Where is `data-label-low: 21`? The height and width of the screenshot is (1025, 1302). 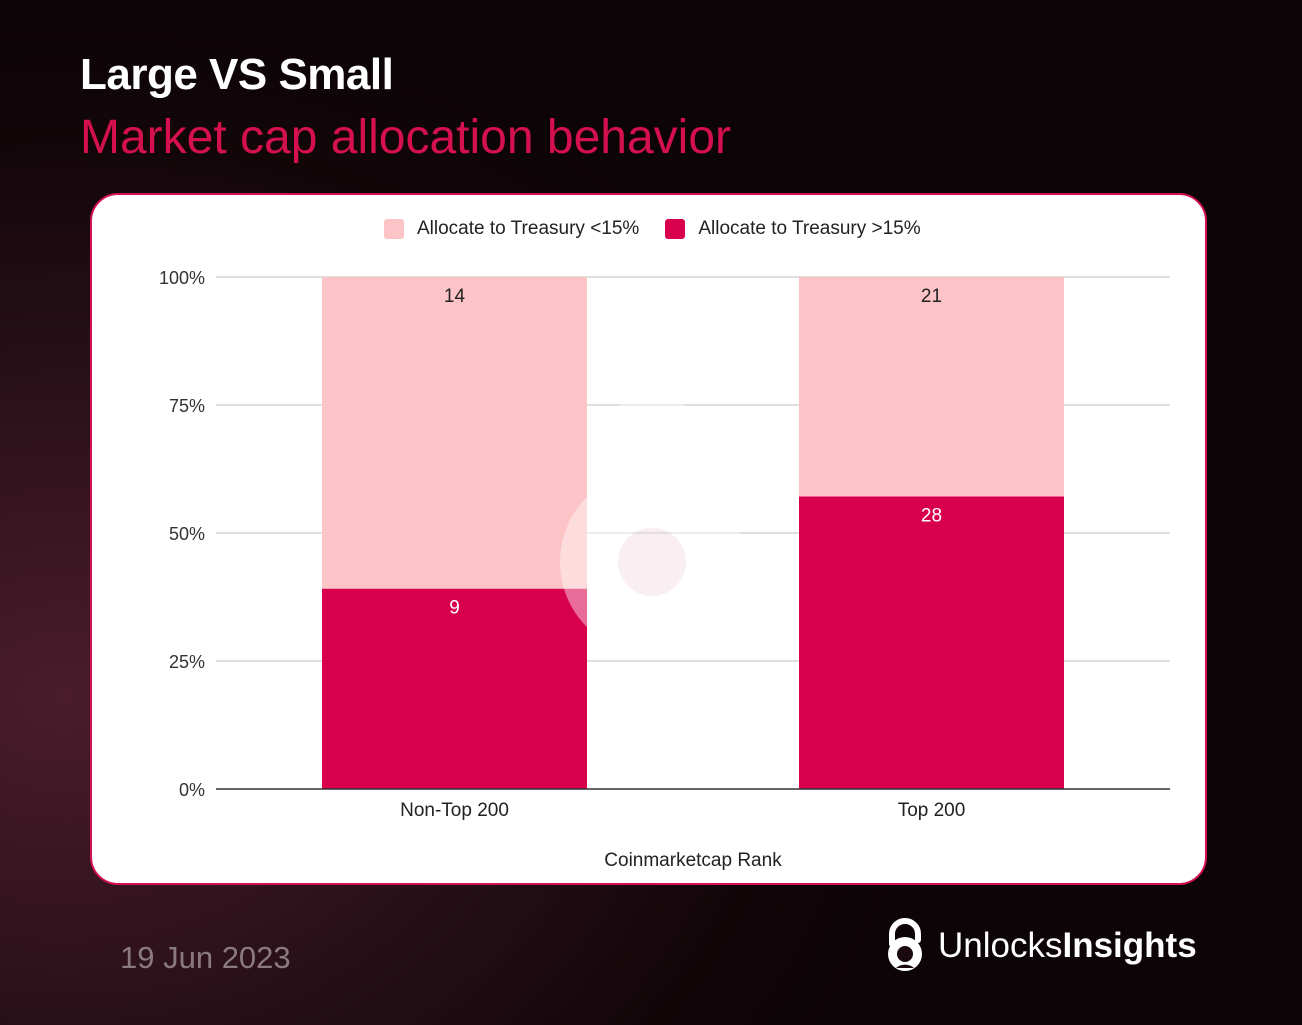 data-label-low: 21 is located at coordinates (931, 296).